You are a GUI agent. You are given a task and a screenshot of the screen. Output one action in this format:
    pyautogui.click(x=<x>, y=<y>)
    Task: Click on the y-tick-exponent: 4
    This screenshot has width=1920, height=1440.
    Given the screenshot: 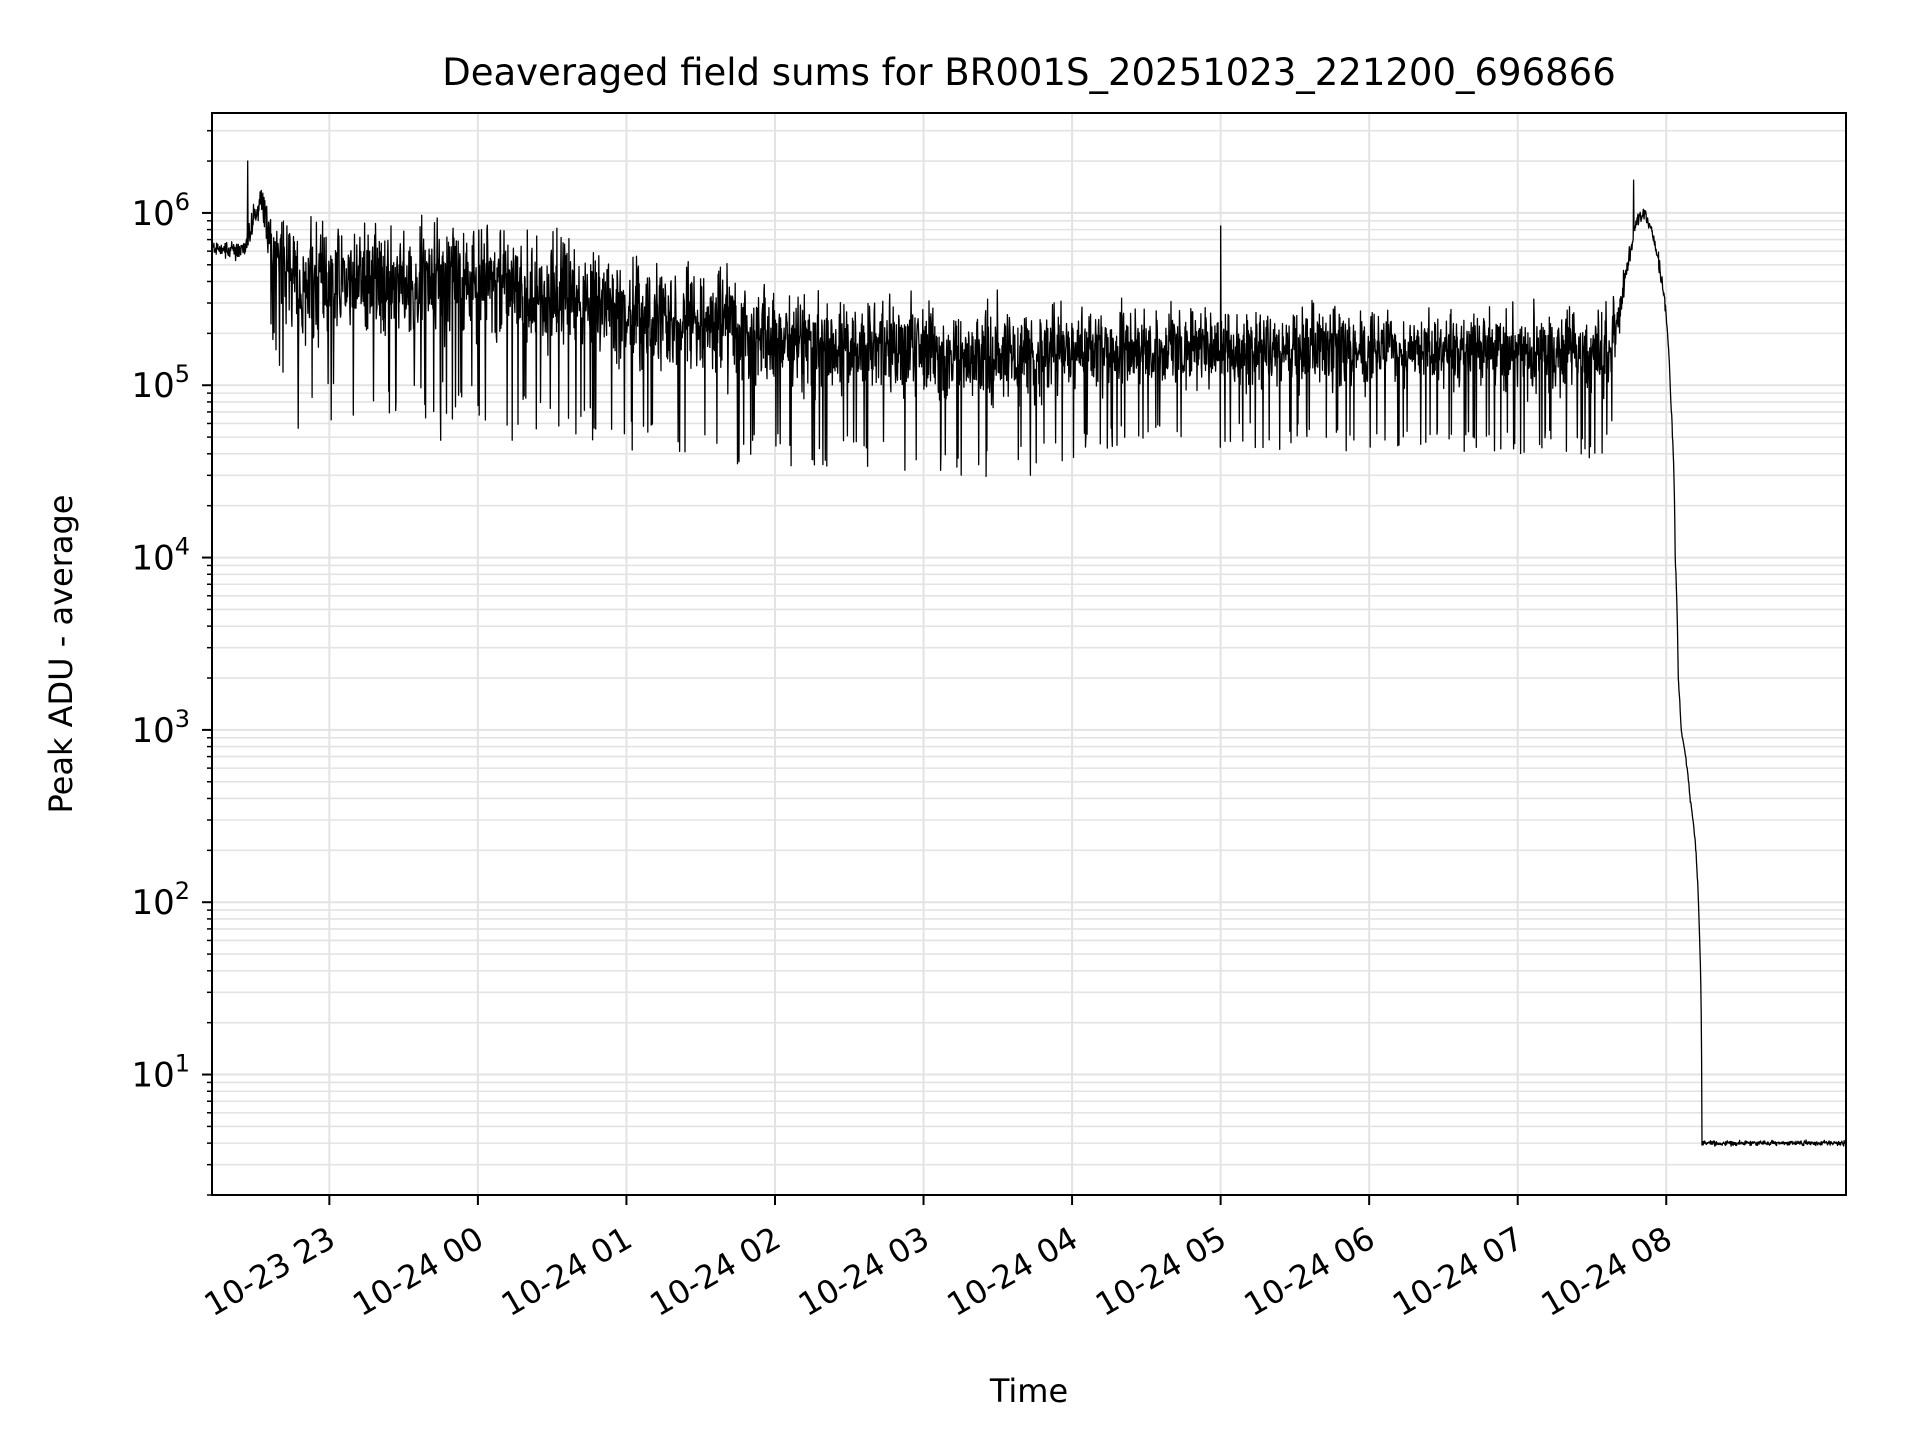 What is the action you would take?
    pyautogui.click(x=182, y=547)
    